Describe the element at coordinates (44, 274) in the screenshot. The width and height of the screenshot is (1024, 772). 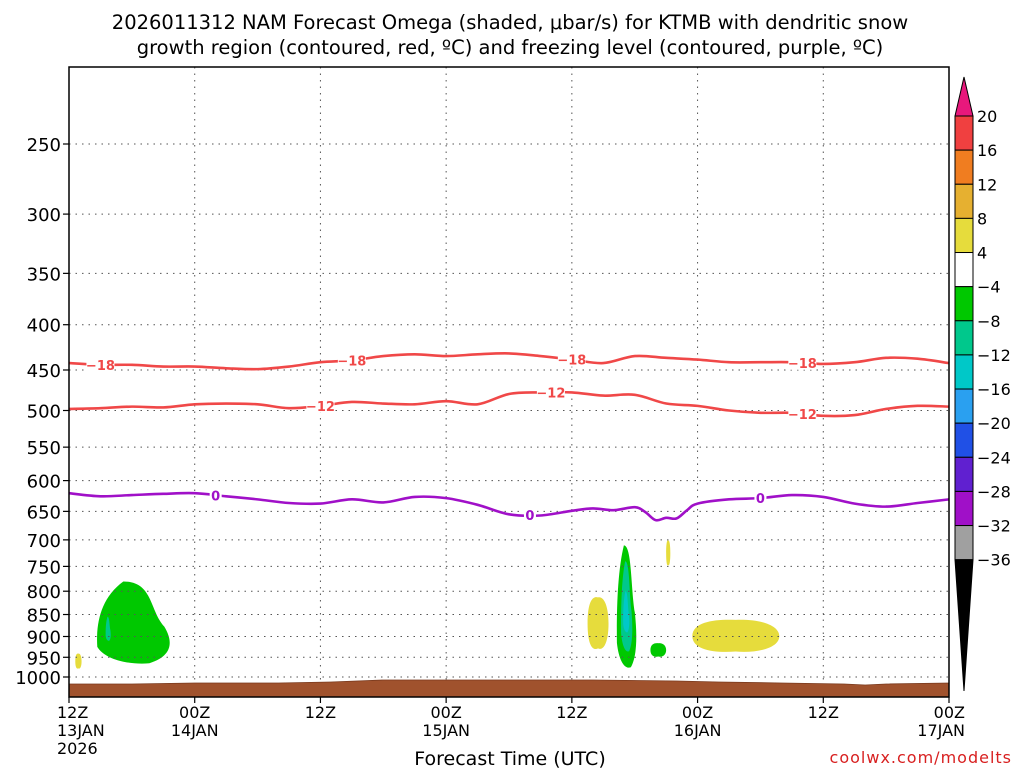
I see `y-tick-label-350: 350` at that location.